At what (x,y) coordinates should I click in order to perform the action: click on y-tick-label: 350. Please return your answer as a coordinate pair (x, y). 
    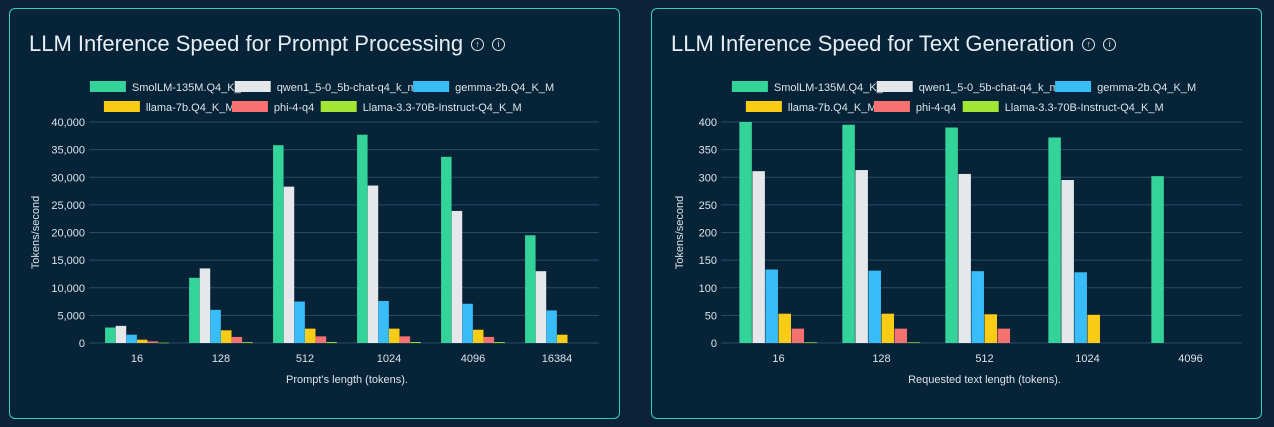
    Looking at the image, I should click on (708, 151).